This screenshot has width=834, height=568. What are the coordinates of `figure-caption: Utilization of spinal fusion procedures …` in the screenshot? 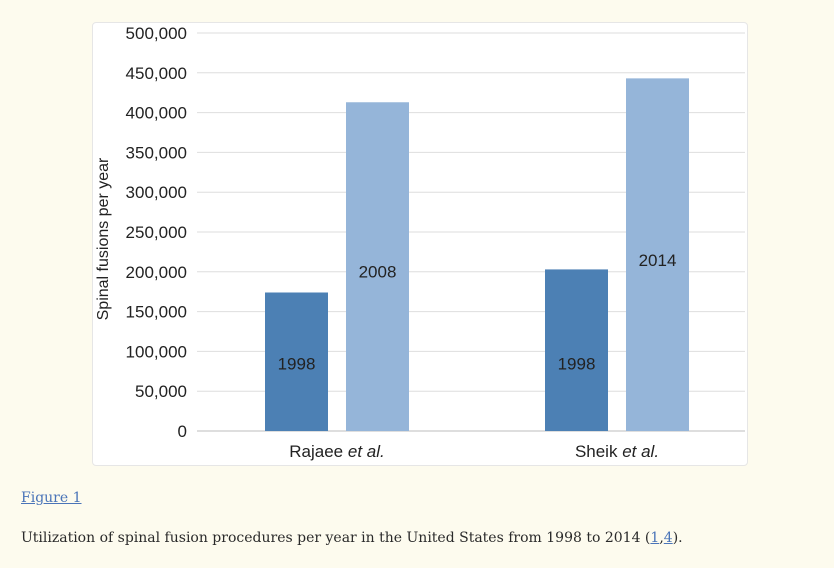 It's located at (352, 538).